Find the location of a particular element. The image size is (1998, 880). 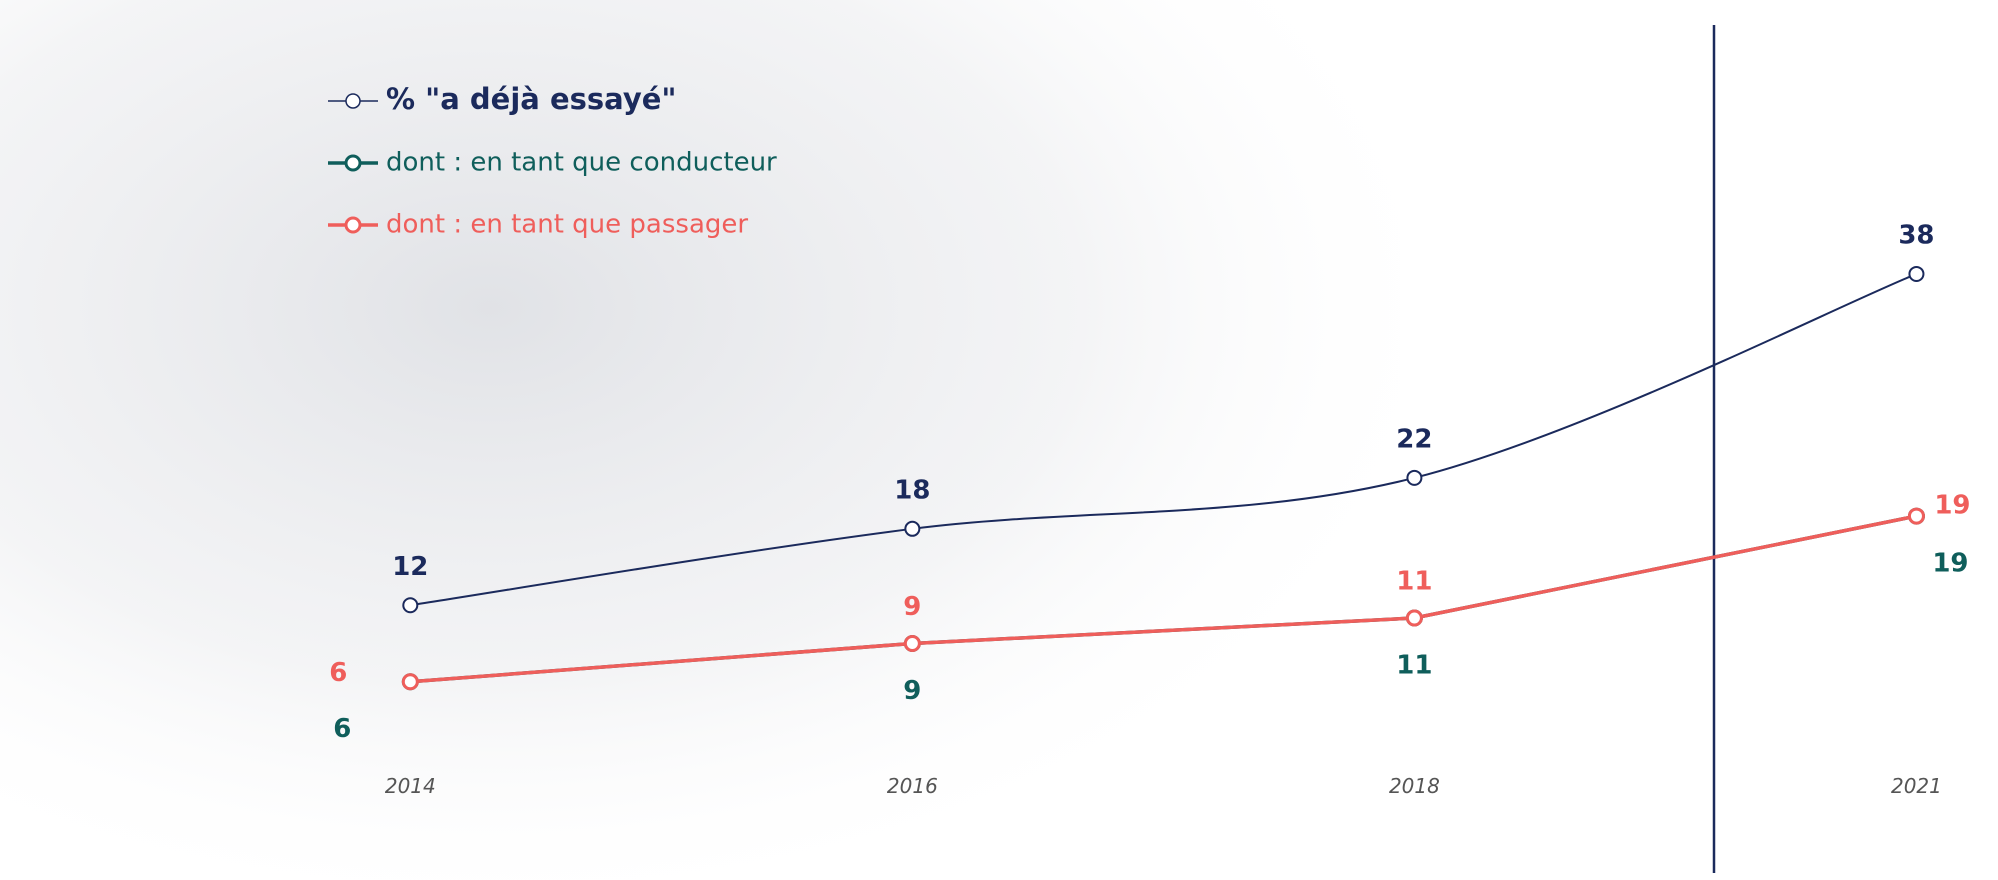

data-label: 22 is located at coordinates (1414, 439).